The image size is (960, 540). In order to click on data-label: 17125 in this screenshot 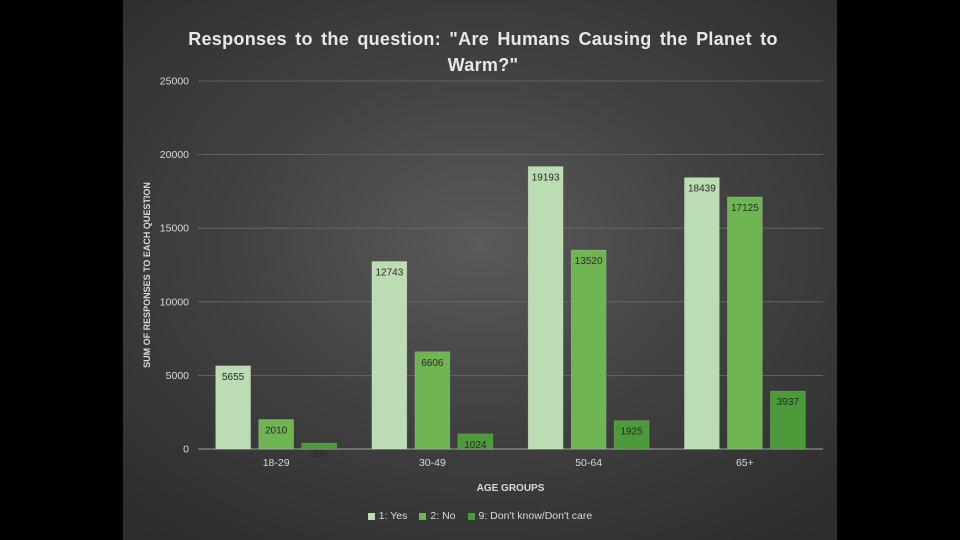, I will do `click(745, 208)`.